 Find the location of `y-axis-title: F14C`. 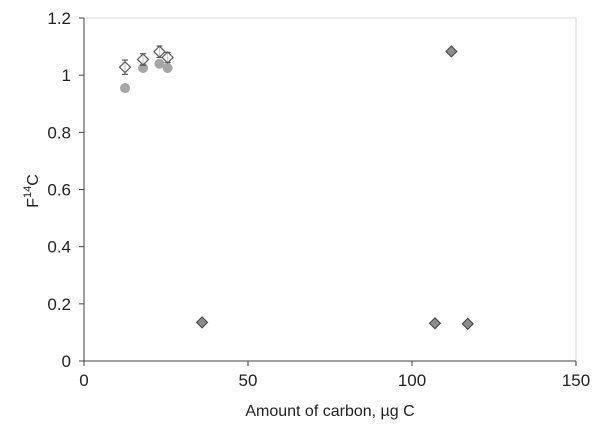

y-axis-title: F14C is located at coordinates (32, 191).